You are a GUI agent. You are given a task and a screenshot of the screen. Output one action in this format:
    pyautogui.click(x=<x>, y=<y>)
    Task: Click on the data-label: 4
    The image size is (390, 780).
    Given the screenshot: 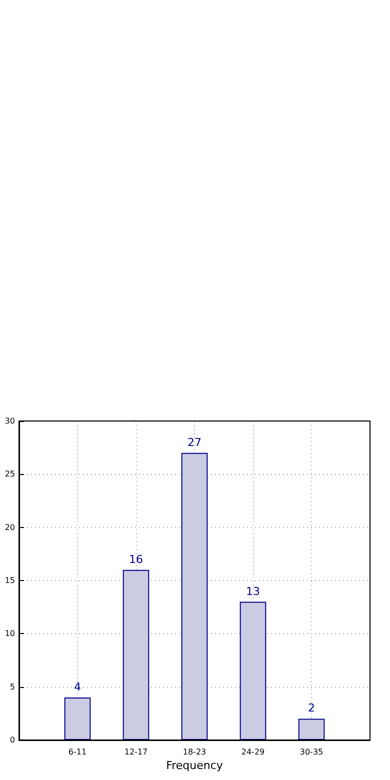 What is the action you would take?
    pyautogui.click(x=77, y=687)
    